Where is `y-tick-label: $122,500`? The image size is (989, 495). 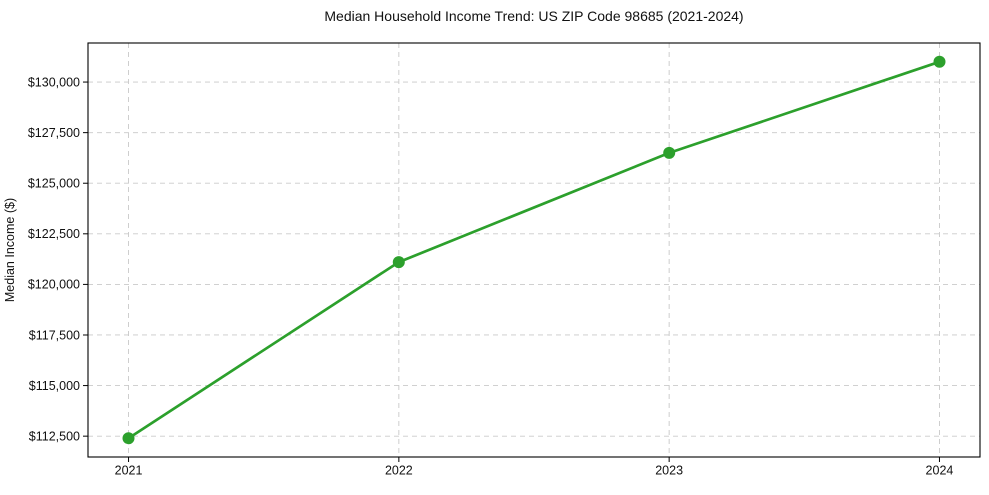 y-tick-label: $122,500 is located at coordinates (54, 234).